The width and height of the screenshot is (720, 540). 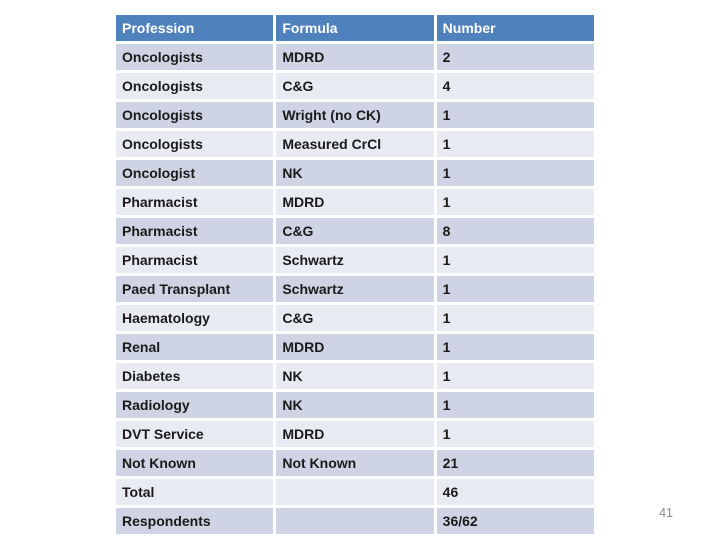 I want to click on table-row: Pharmacist C&G 8, so click(x=355, y=231).